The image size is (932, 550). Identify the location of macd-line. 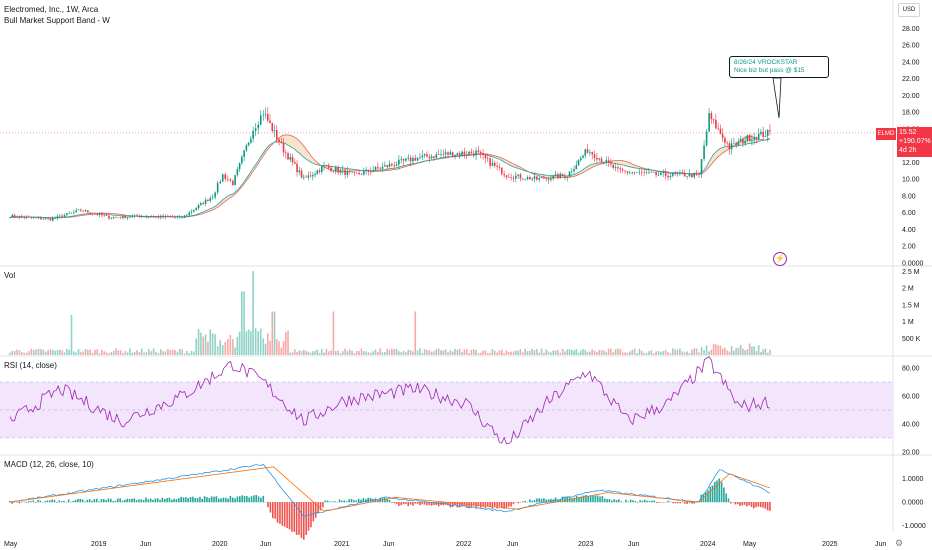
(390, 490).